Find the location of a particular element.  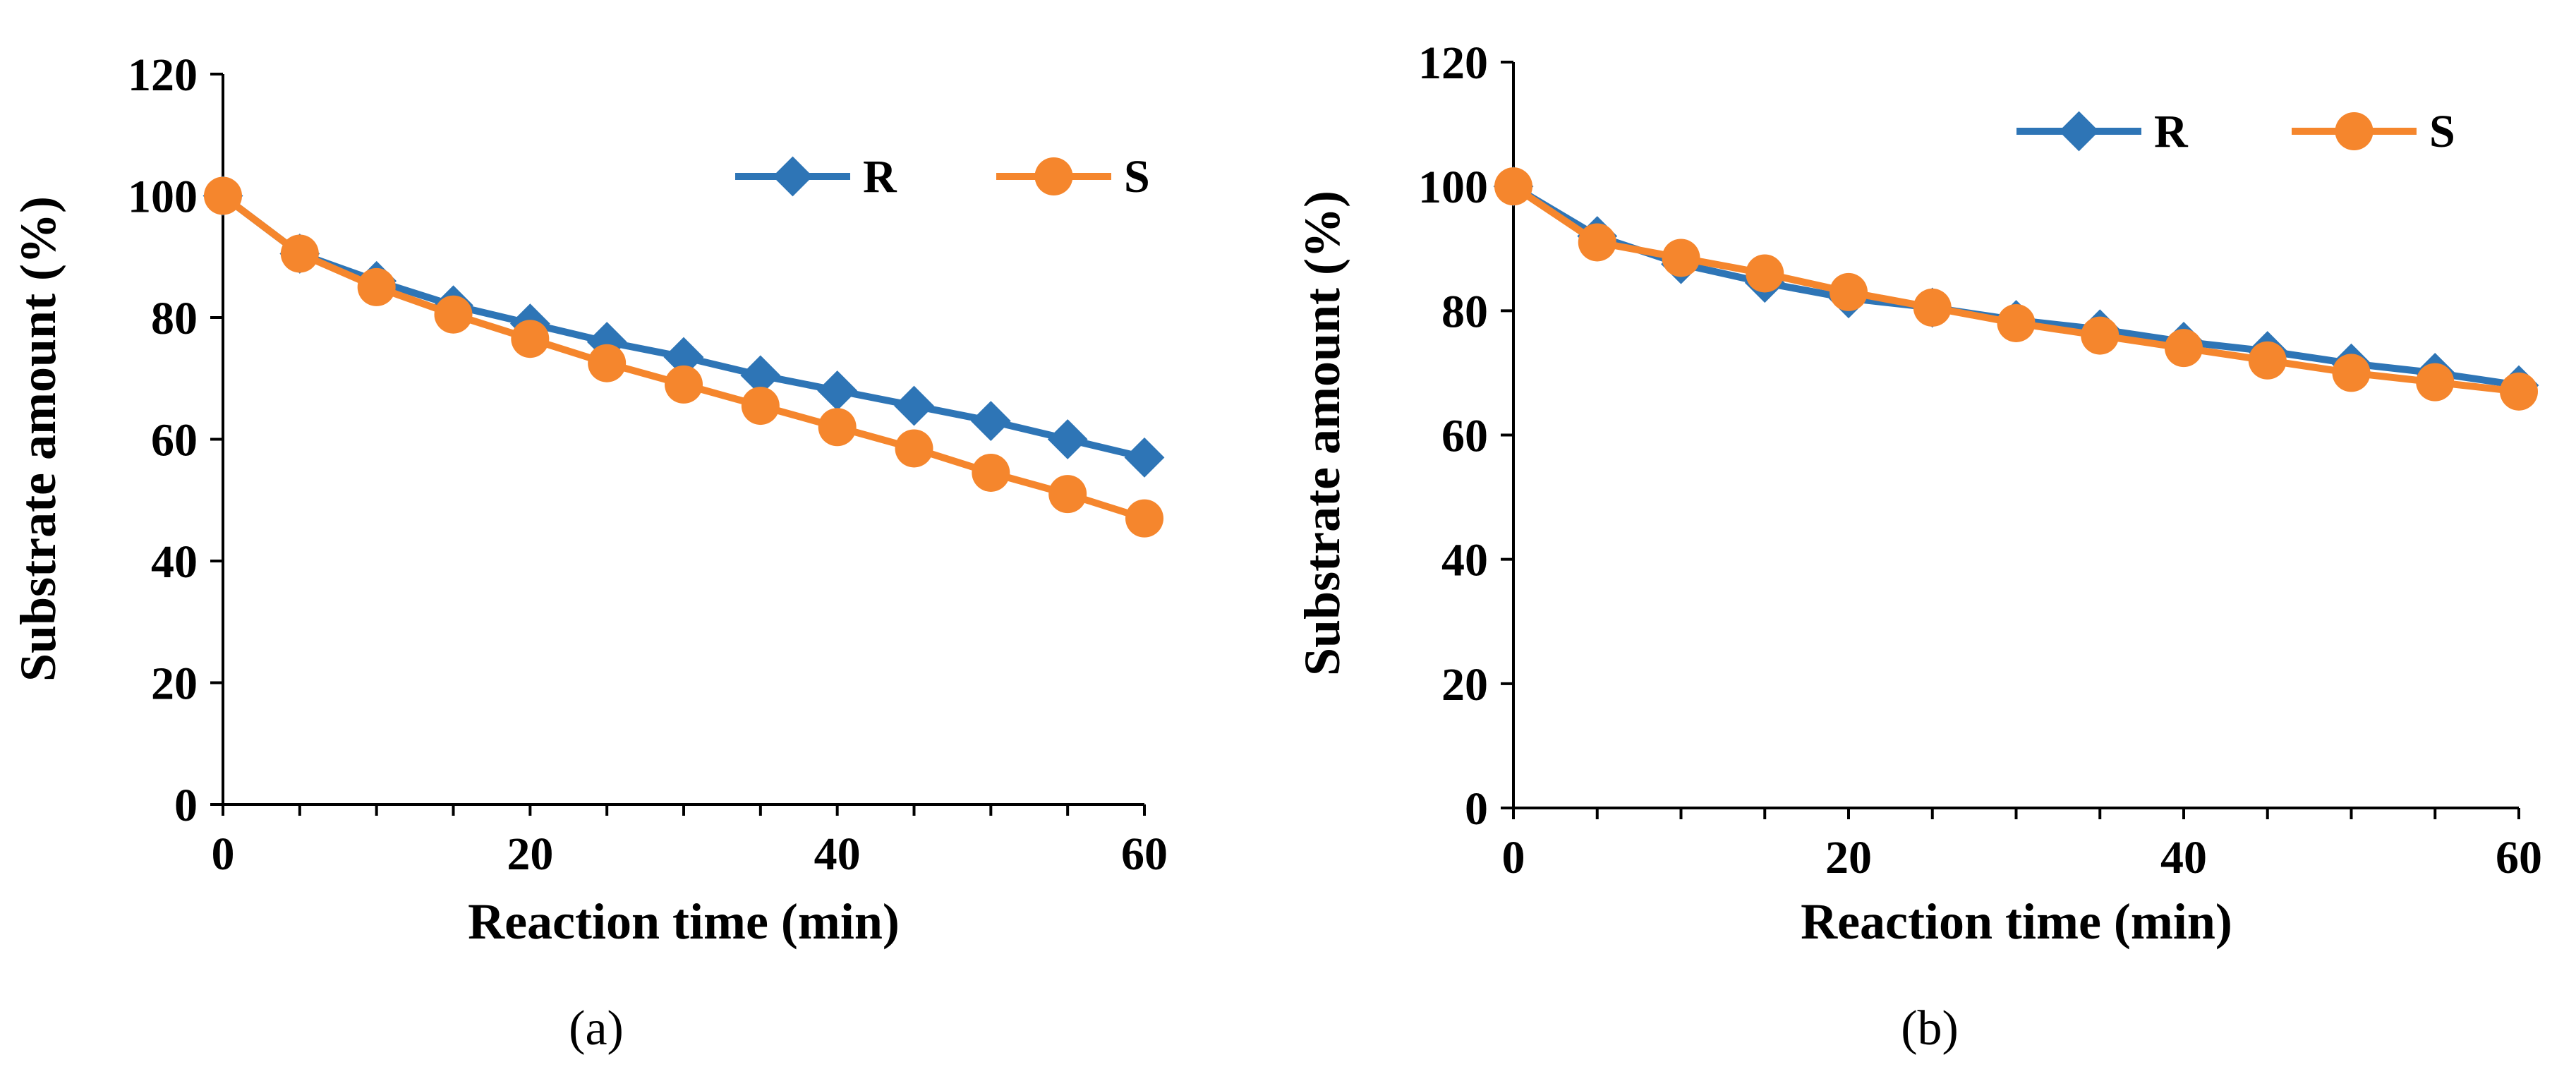

panel-label: (b) is located at coordinates (1930, 1028).